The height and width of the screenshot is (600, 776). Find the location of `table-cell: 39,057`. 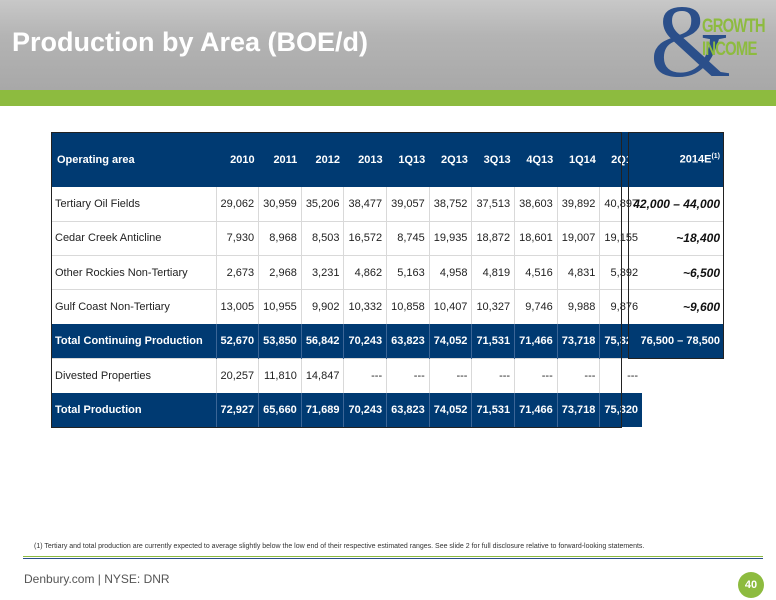

table-cell: 39,057 is located at coordinates (408, 204).